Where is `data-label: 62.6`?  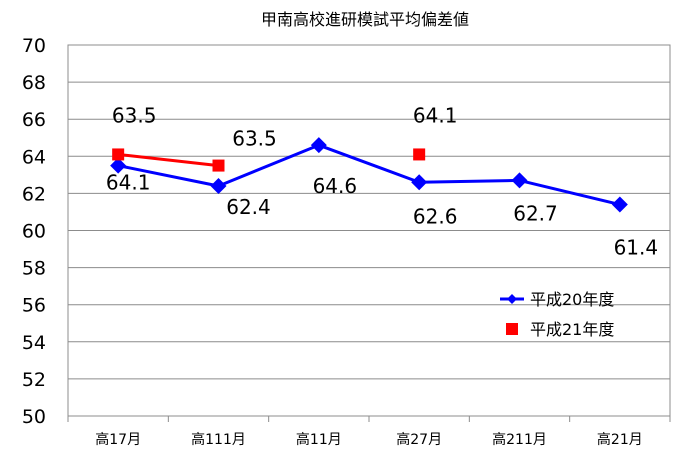
data-label: 62.6 is located at coordinates (435, 216).